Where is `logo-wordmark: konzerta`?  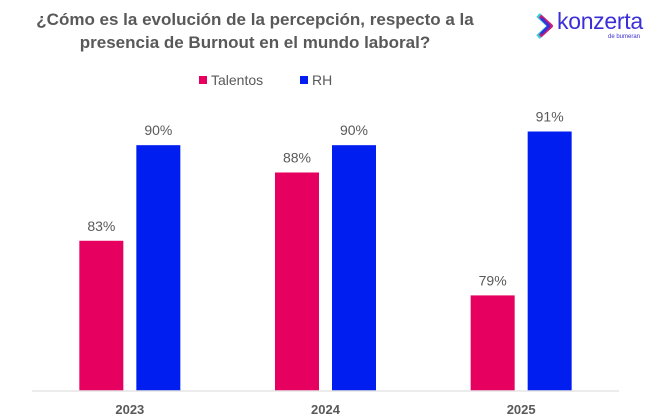
logo-wordmark: konzerta is located at coordinates (600, 21).